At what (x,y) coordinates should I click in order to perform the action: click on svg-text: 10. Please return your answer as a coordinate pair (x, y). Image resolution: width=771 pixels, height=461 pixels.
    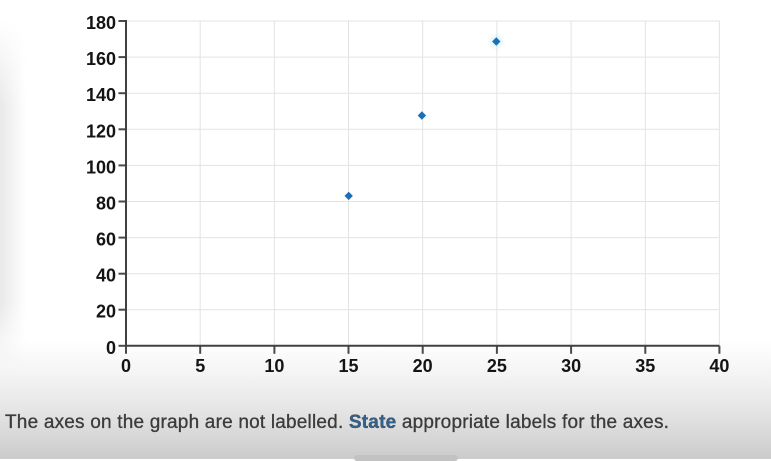
    Looking at the image, I should click on (274, 366).